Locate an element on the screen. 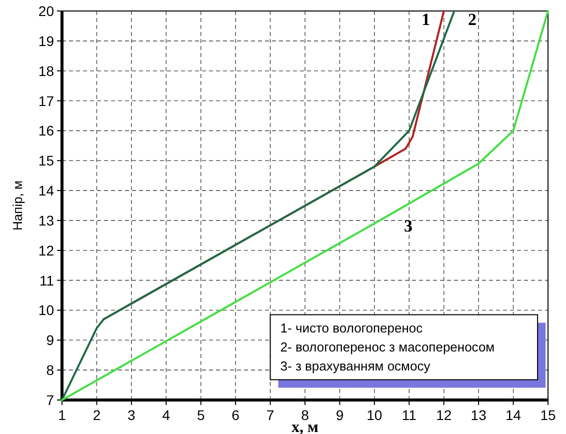 This screenshot has width=566, height=434. y-tick-label: 8 is located at coordinates (50, 370).